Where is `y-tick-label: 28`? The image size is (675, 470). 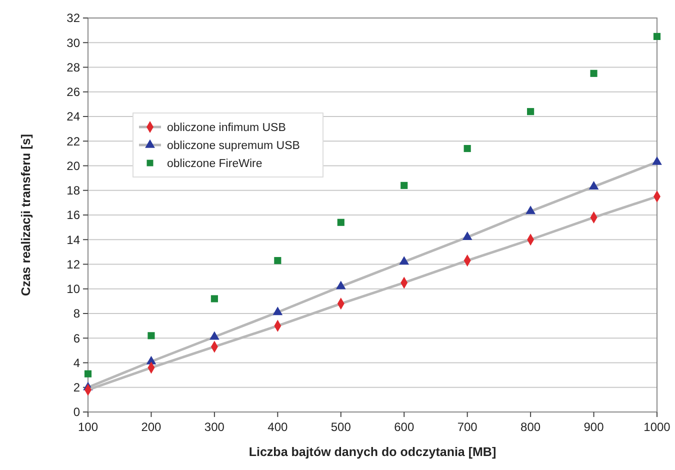 y-tick-label: 28 is located at coordinates (73, 67).